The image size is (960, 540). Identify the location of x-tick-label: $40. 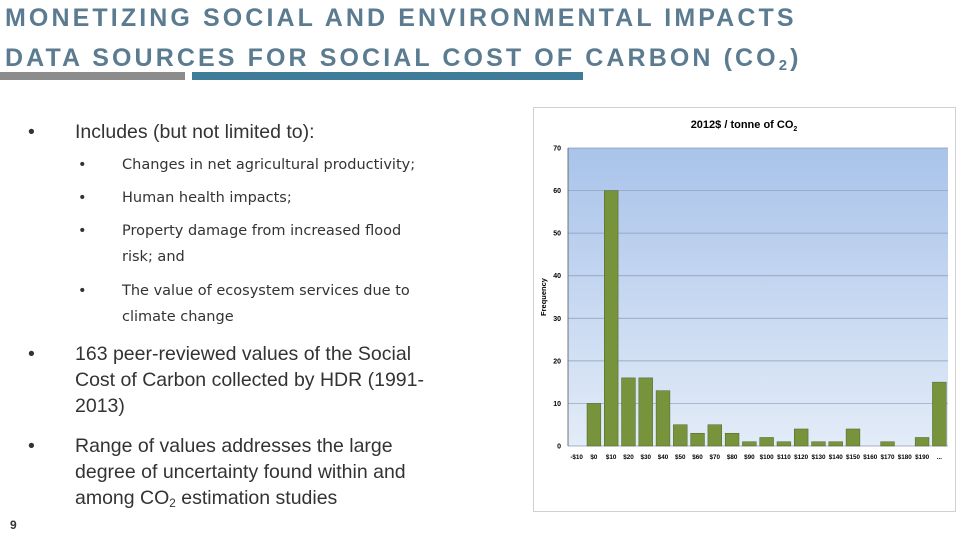
(663, 457).